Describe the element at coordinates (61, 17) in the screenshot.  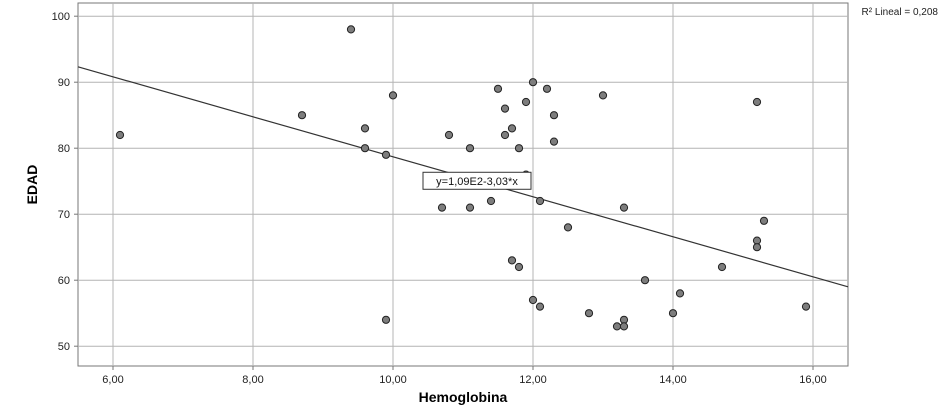
I see `y-tick-label: 100` at that location.